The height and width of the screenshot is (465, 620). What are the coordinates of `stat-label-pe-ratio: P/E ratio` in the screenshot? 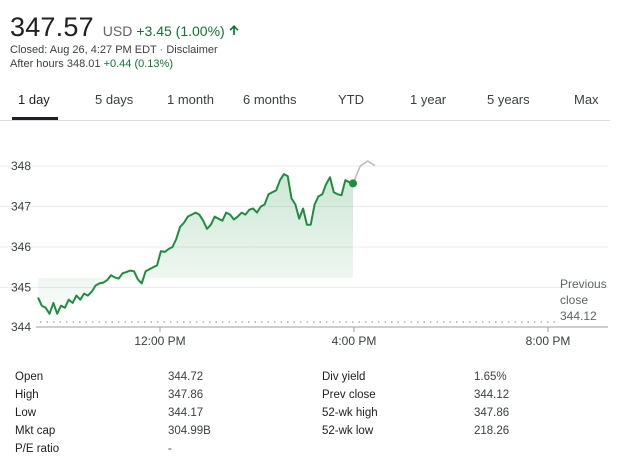 It's located at (37, 449).